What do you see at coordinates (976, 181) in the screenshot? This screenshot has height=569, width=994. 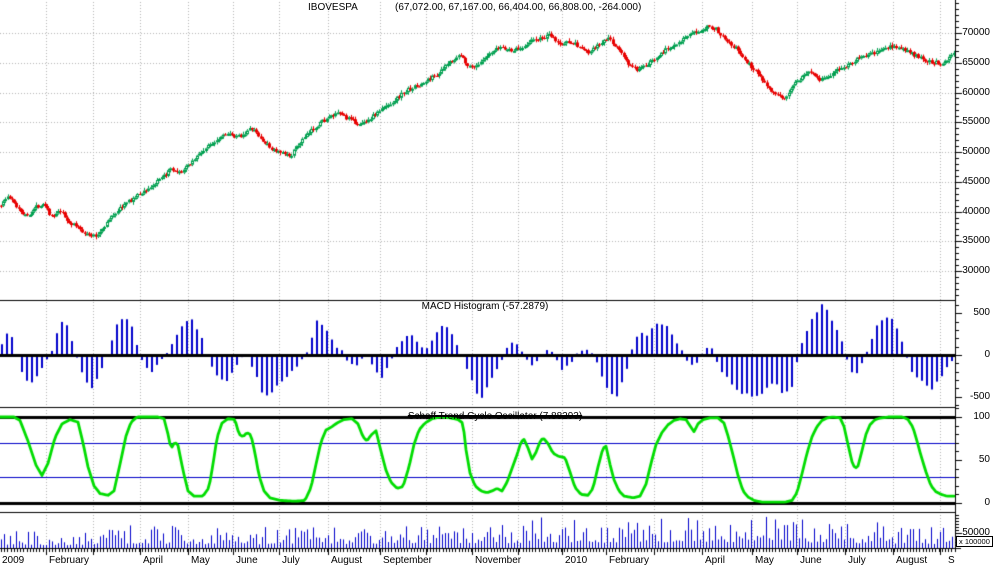 I see `price-axis-tick-label: 45000` at bounding box center [976, 181].